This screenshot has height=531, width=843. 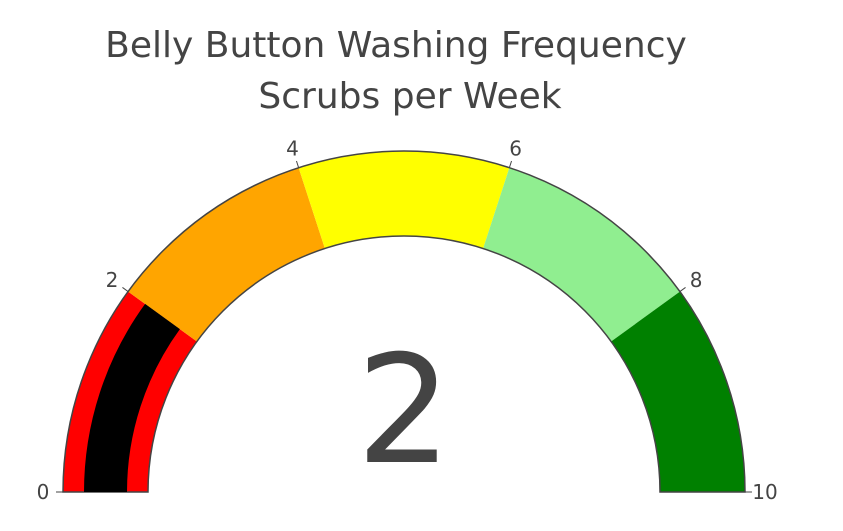 What do you see at coordinates (515, 149) in the screenshot?
I see `gauge-tick-label-6: 6` at bounding box center [515, 149].